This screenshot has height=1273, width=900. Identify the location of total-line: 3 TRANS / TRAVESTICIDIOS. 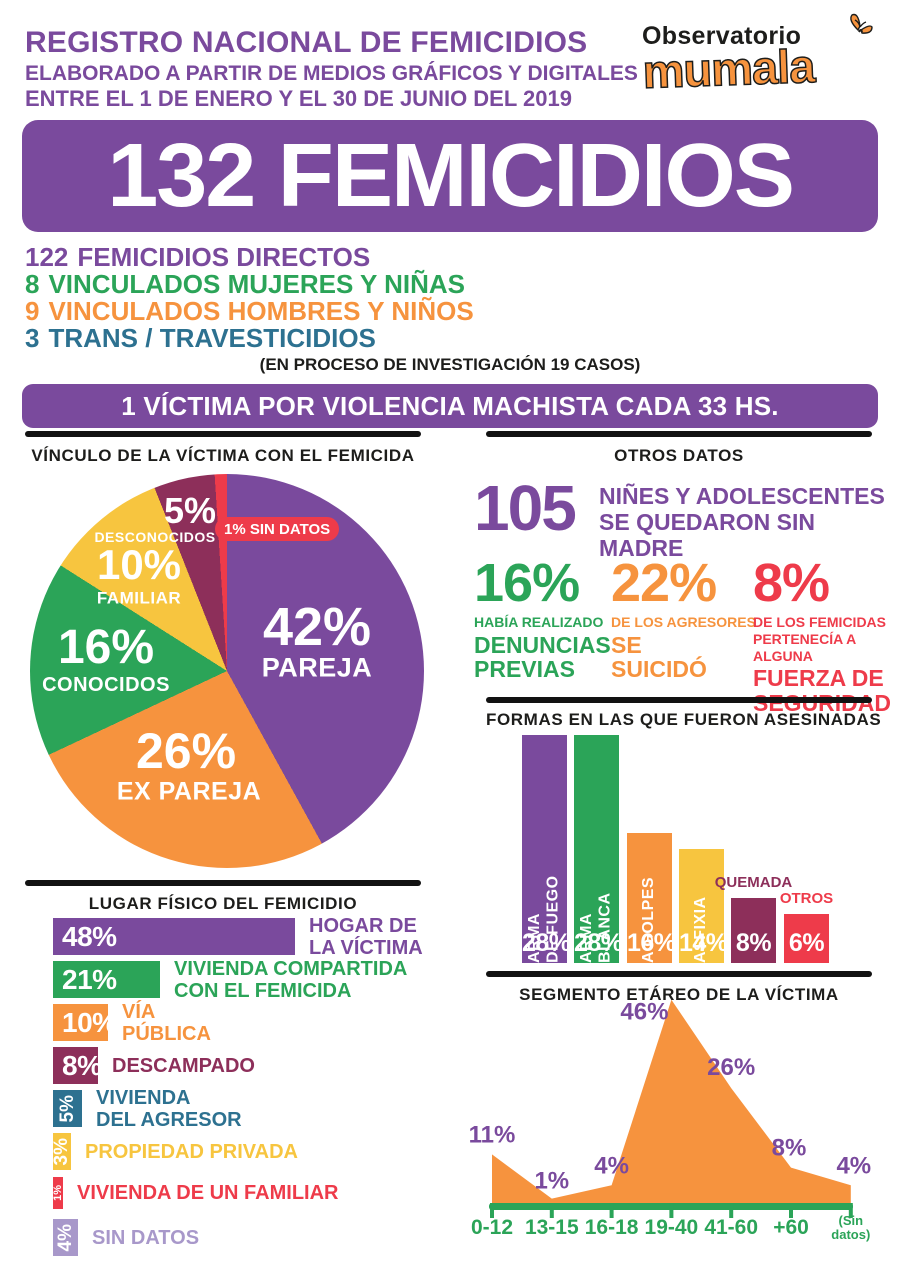
(249, 338).